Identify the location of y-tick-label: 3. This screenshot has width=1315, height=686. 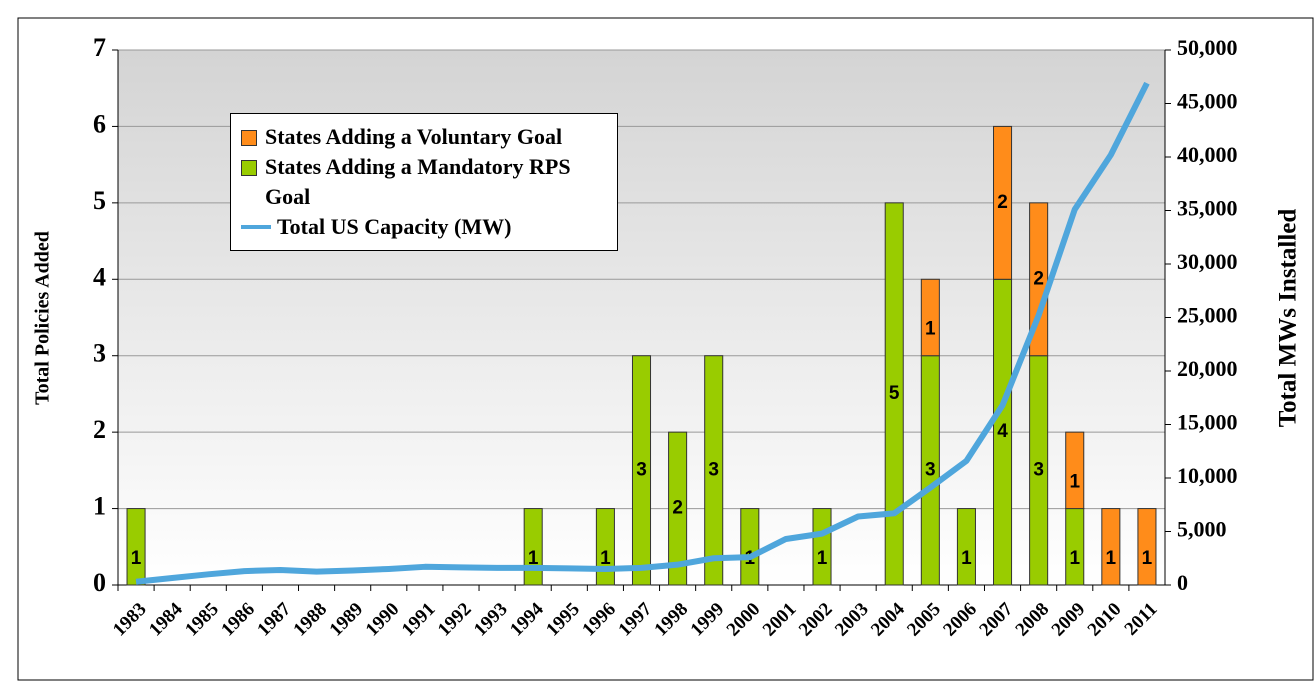
(99, 353).